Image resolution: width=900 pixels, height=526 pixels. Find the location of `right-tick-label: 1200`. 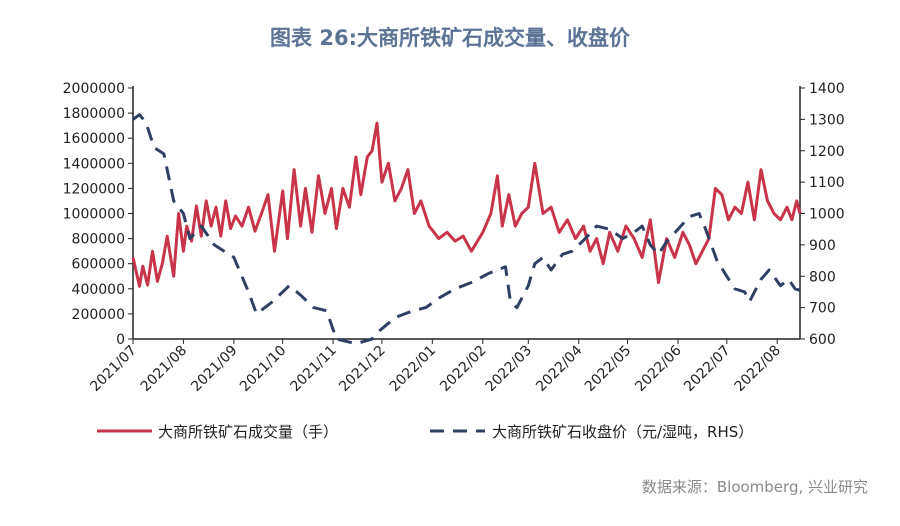

right-tick-label: 1200 is located at coordinates (827, 152).